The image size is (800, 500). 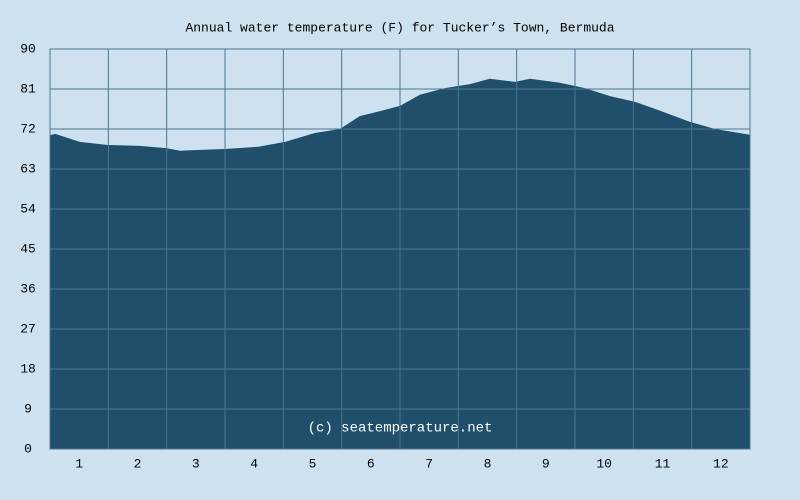 I want to click on y-tick-label: 18, so click(x=28, y=368).